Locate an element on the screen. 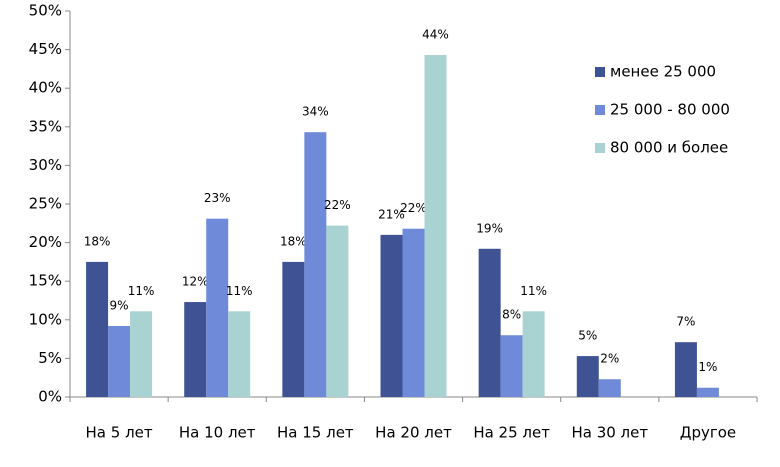  y-tick-label: 50% is located at coordinates (45, 11).